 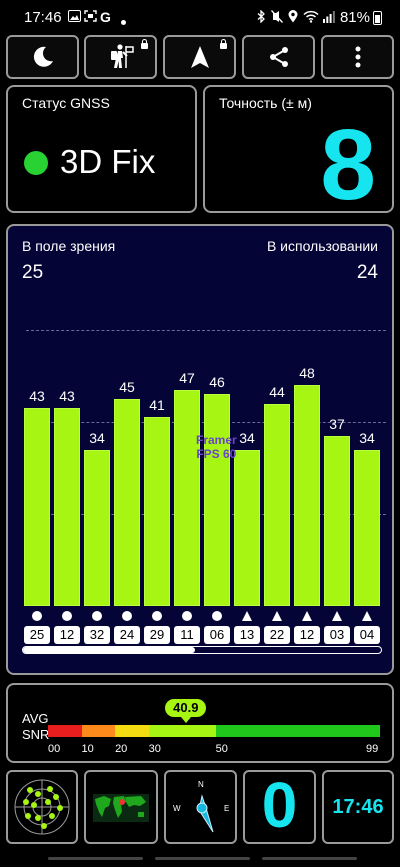 What do you see at coordinates (127, 387) in the screenshot?
I see `snr-bar-label: 45` at bounding box center [127, 387].